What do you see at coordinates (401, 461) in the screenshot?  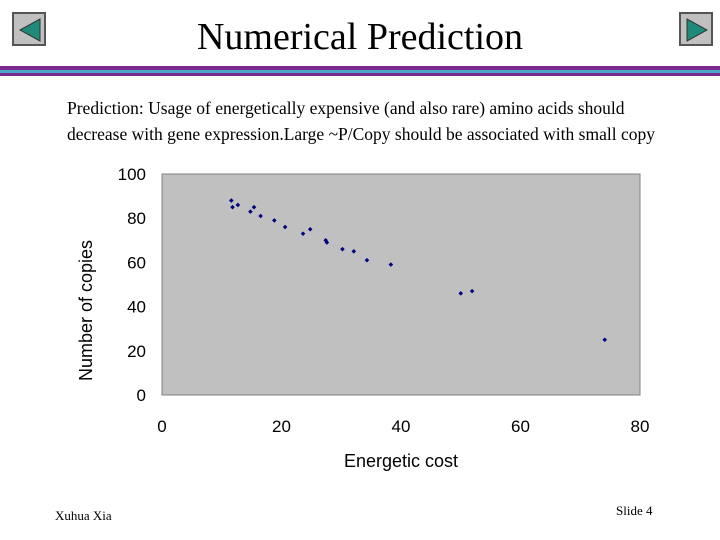 I see `x-axis-label: Energetic cost` at bounding box center [401, 461].